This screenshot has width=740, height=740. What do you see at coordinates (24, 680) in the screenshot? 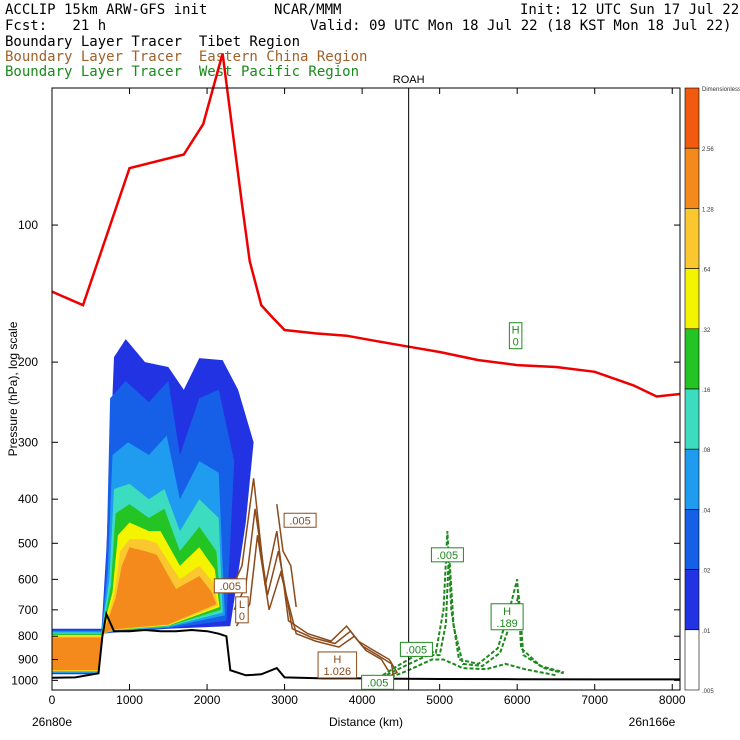
I see `y-tick-label: 1000` at bounding box center [24, 680].